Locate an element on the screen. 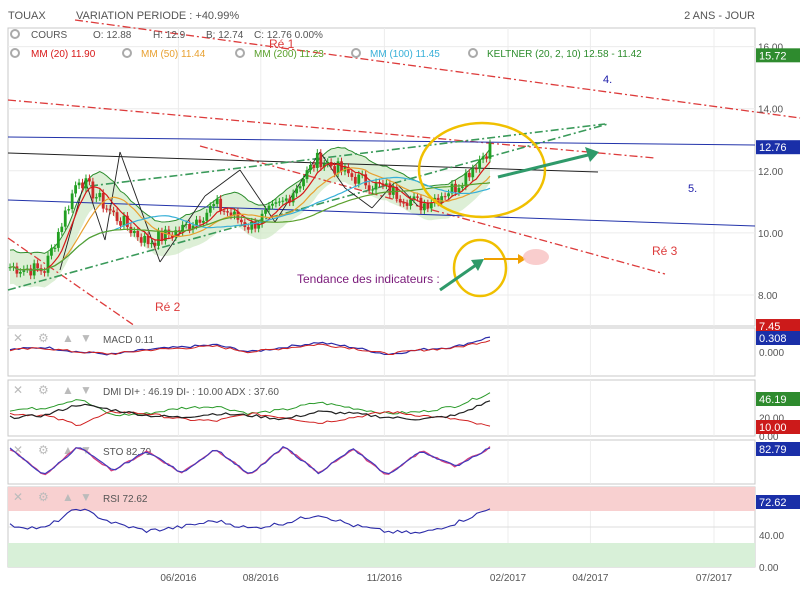  rsi-panel: ✕ ⚙ ▲ ▼ RSI 72.62 0.00 40.00 72.62 is located at coordinates (404, 530).